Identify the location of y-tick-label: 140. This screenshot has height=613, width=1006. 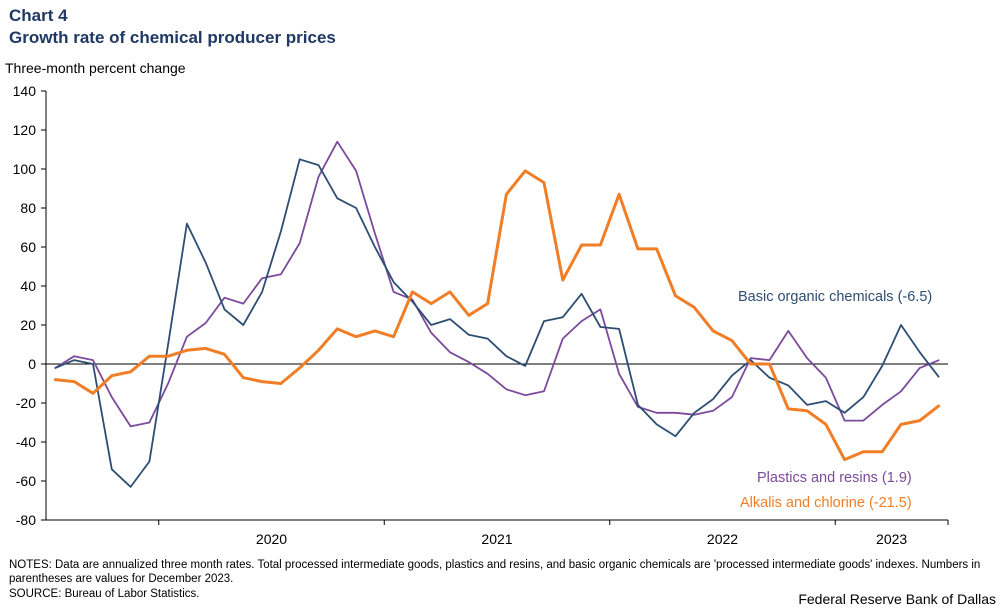
(25, 91).